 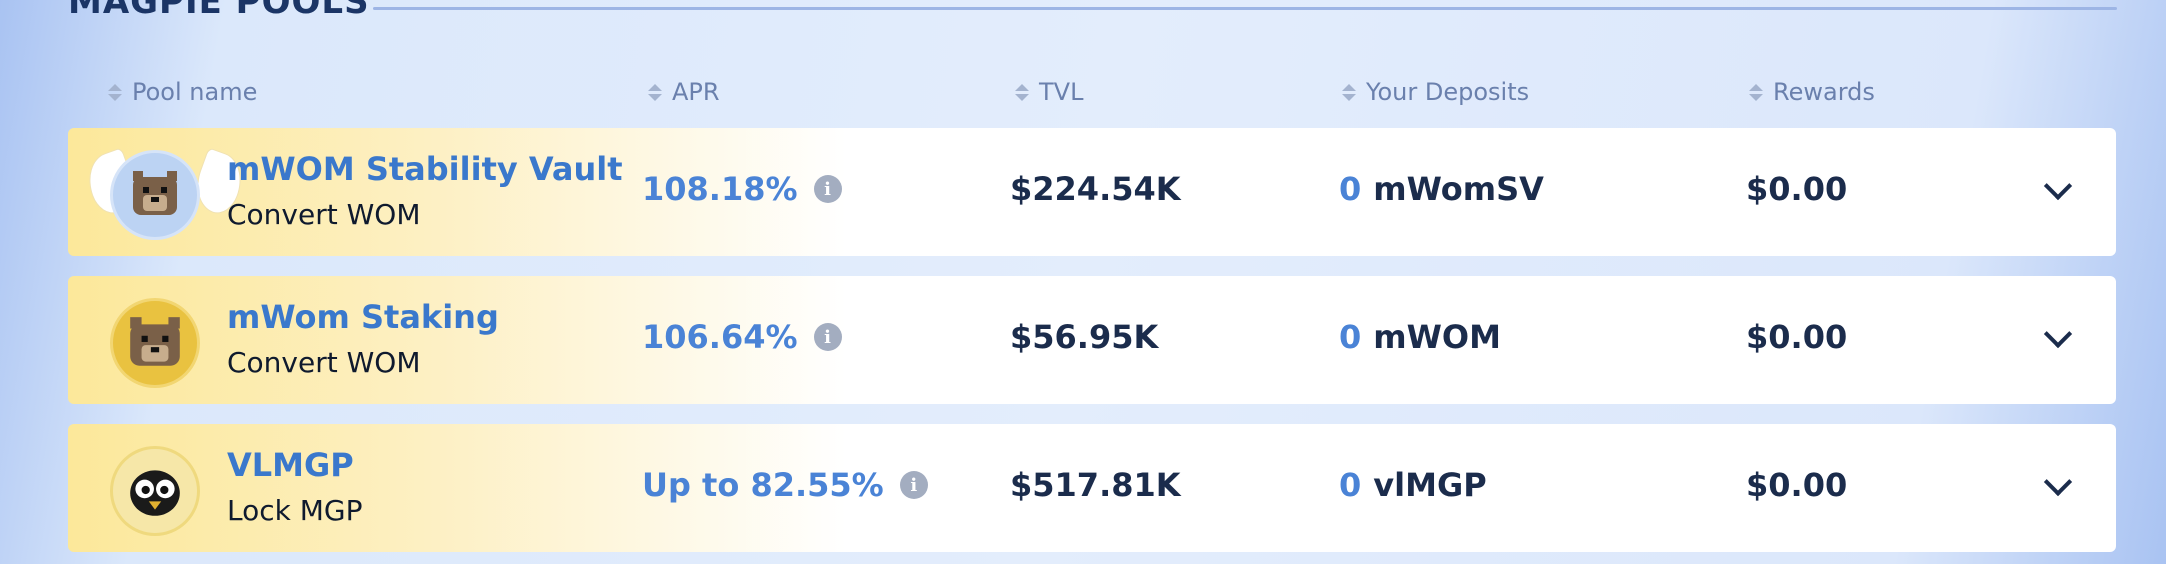 What do you see at coordinates (1245, 8) in the screenshot?
I see `title-divider` at bounding box center [1245, 8].